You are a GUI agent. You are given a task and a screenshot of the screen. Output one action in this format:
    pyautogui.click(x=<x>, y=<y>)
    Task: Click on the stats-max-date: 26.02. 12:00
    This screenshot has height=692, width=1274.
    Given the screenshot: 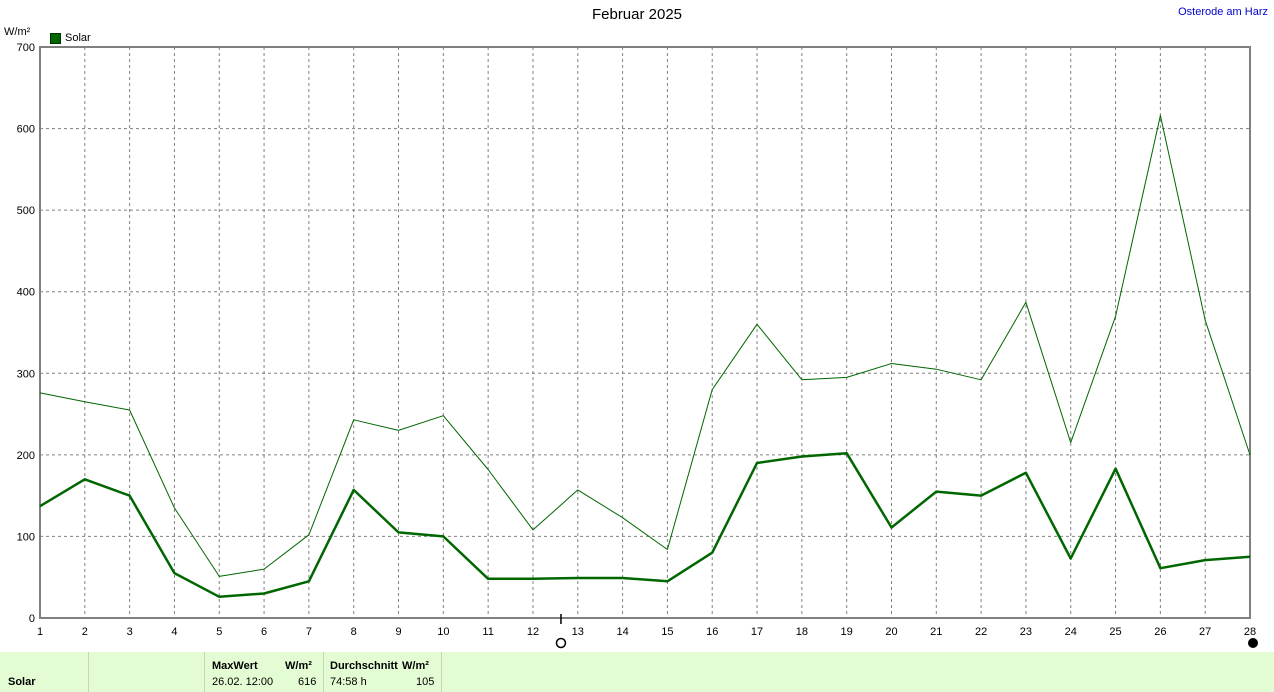 What is the action you would take?
    pyautogui.click(x=243, y=682)
    